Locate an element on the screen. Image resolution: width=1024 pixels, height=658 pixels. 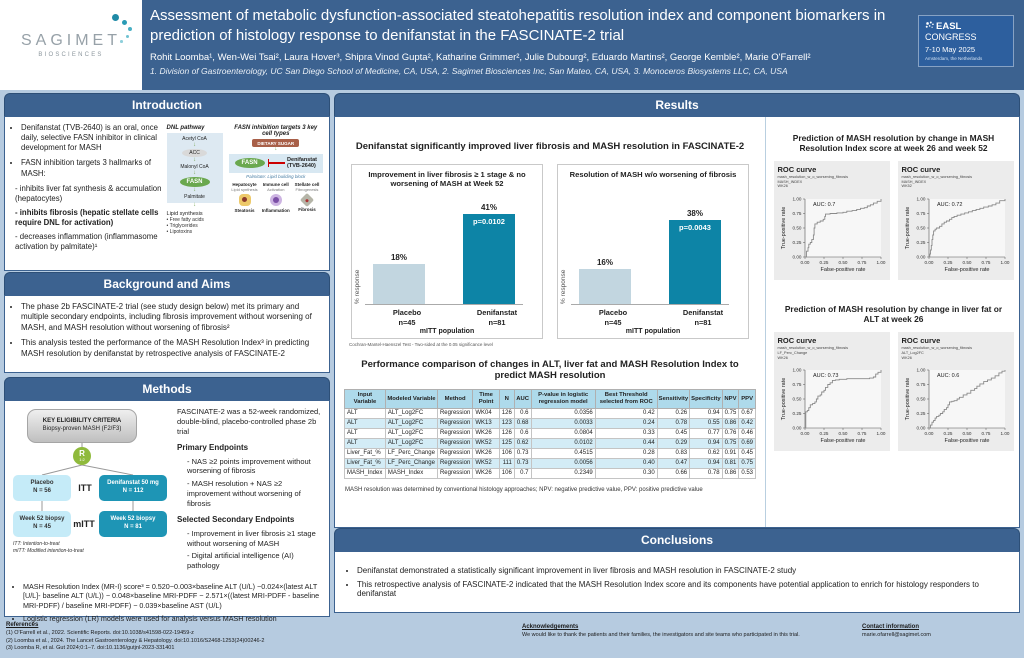
table-cell: 0.62 is located at coordinates (522, 443).